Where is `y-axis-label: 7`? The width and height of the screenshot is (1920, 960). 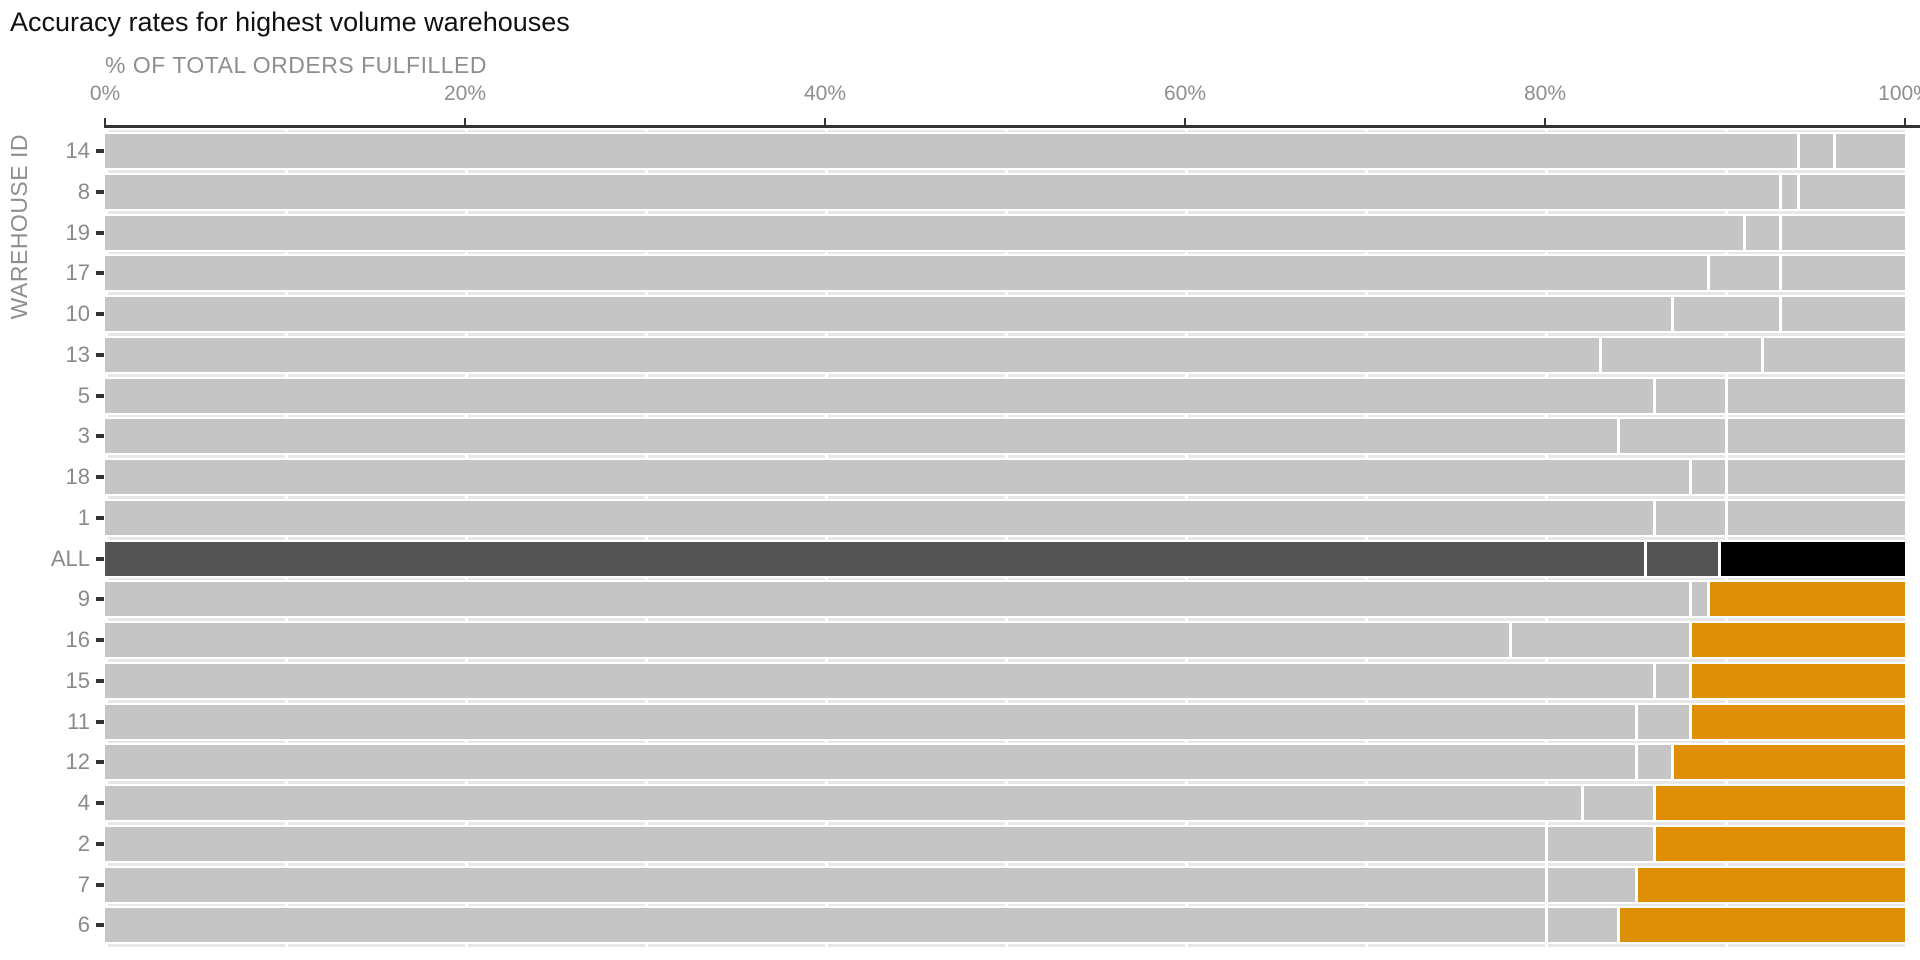 y-axis-label: 7 is located at coordinates (83, 884).